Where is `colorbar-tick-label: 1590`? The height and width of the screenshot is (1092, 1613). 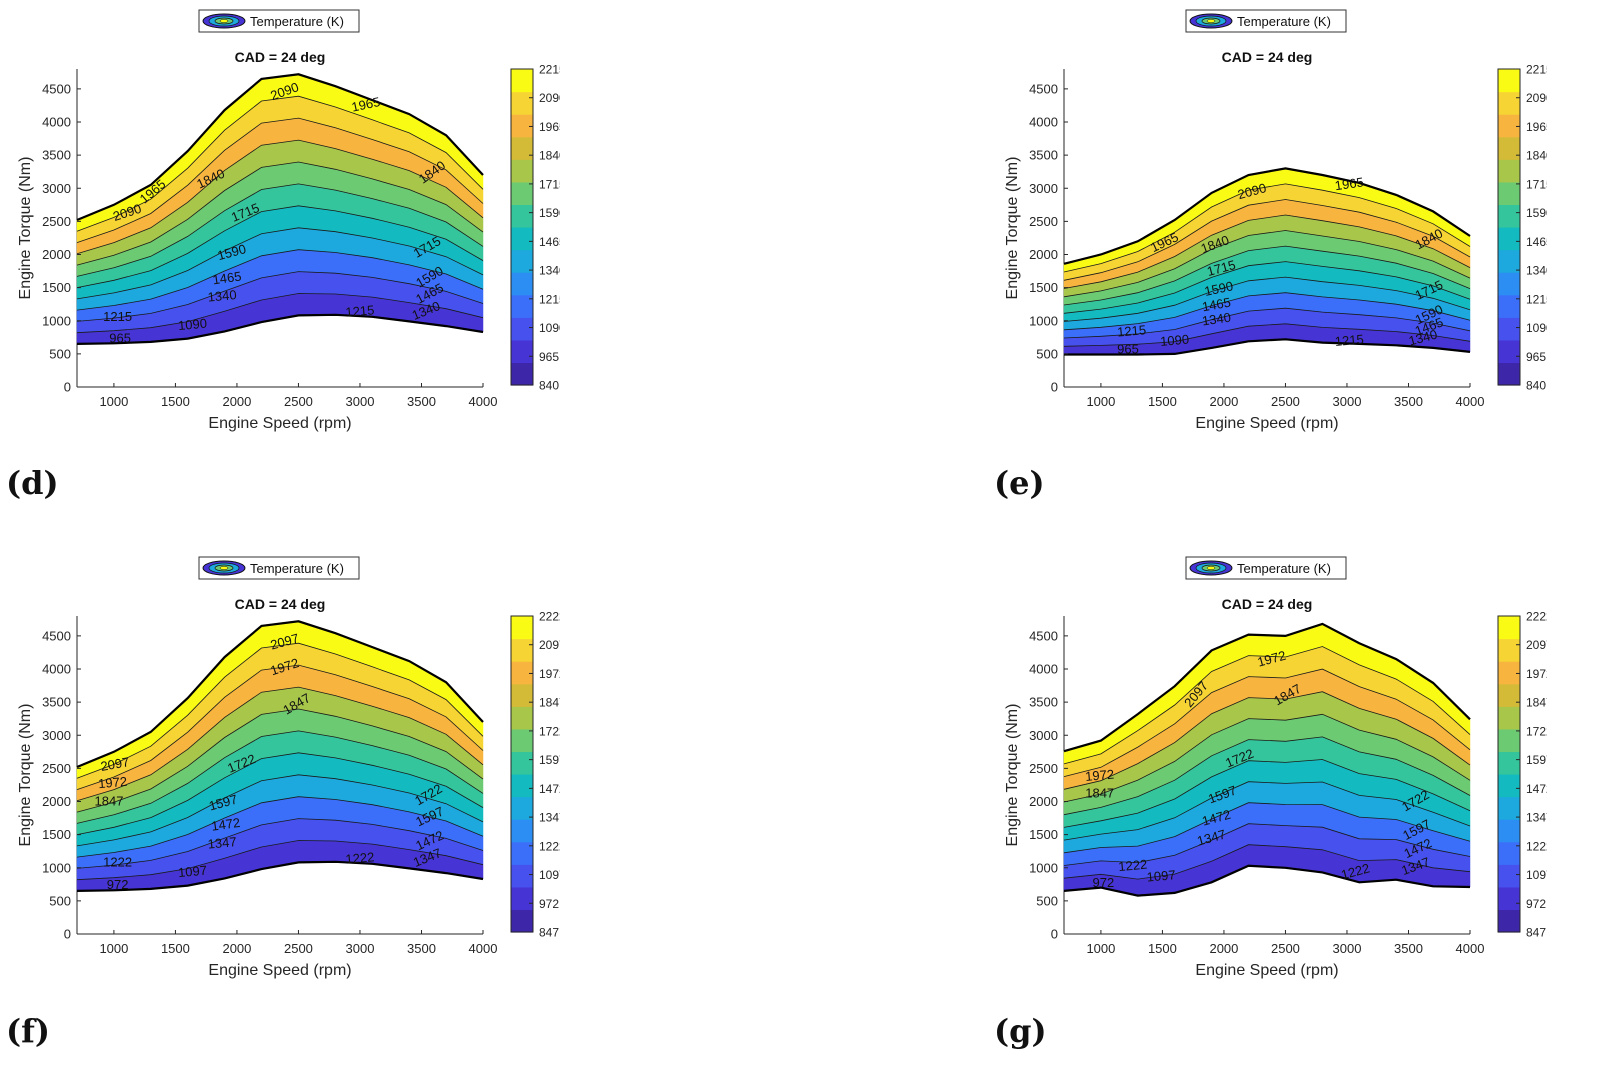
colorbar-tick-label: 1590 is located at coordinates (1536, 213).